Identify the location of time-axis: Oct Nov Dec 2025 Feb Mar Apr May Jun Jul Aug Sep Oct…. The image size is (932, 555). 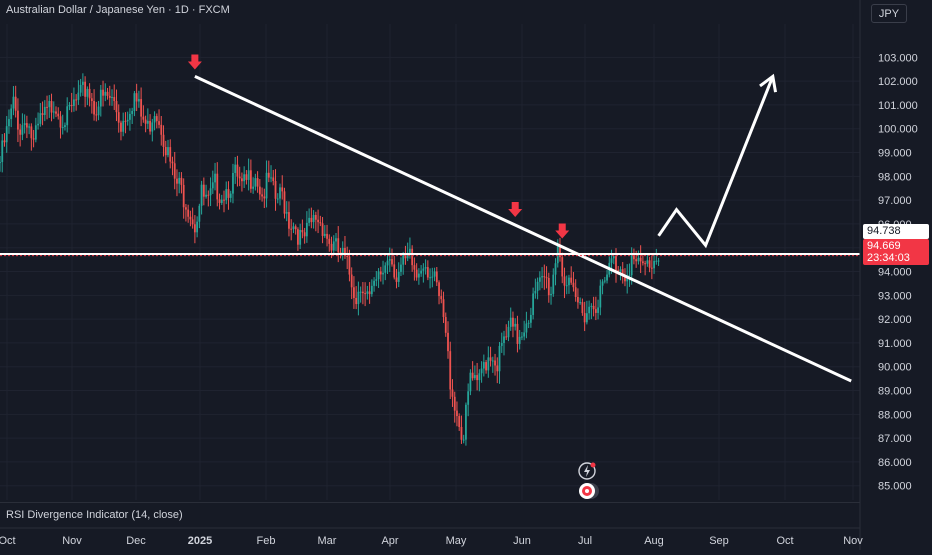
(431, 541).